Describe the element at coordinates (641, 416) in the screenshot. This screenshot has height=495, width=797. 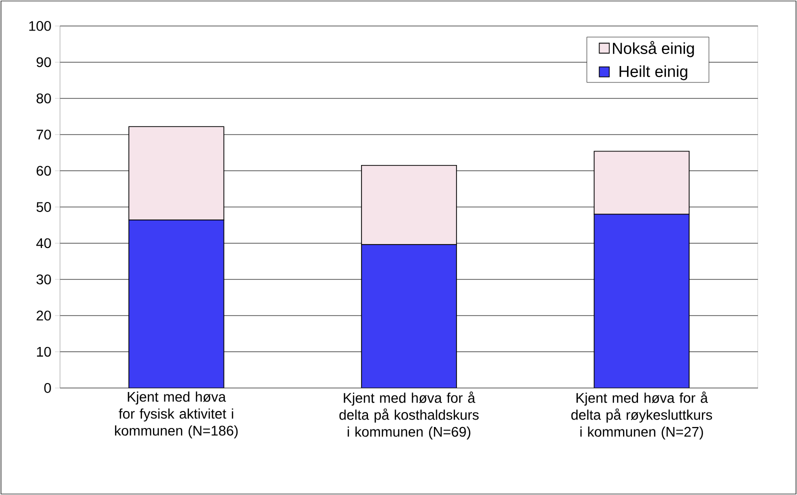
I see `x-tick-label: Kjent med høva for å delta på røykesluttkurs i kommunen (N=27)` at that location.